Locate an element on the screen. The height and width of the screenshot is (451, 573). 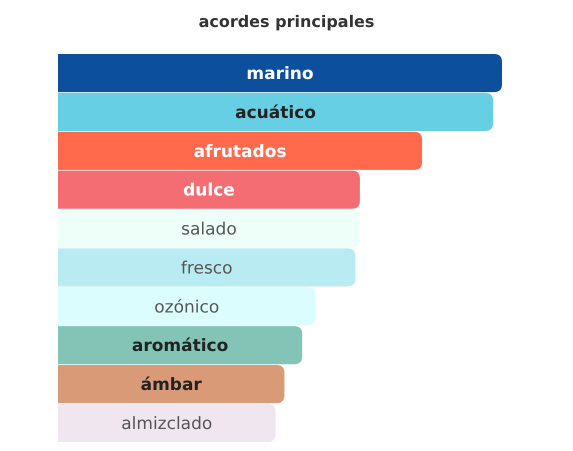
y-tick-label: aromático is located at coordinates (180, 346).